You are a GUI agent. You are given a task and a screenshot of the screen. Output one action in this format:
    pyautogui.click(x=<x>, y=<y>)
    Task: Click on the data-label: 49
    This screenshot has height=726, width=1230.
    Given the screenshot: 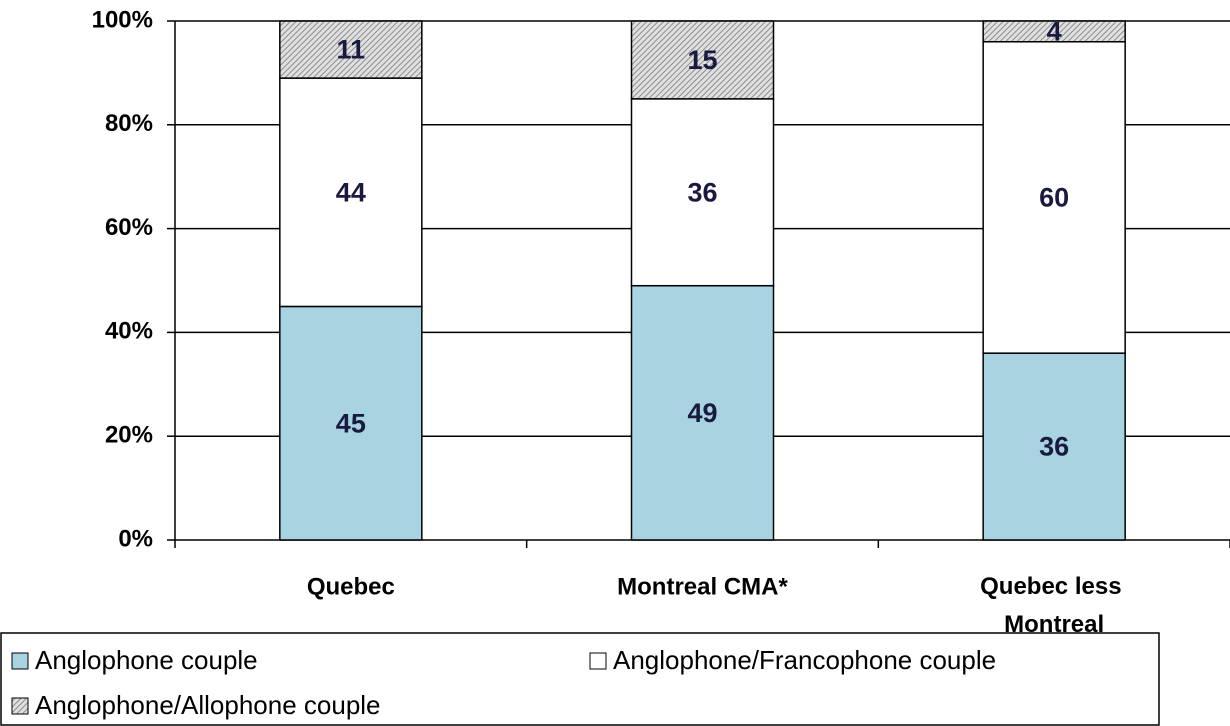 What is the action you would take?
    pyautogui.click(x=702, y=413)
    